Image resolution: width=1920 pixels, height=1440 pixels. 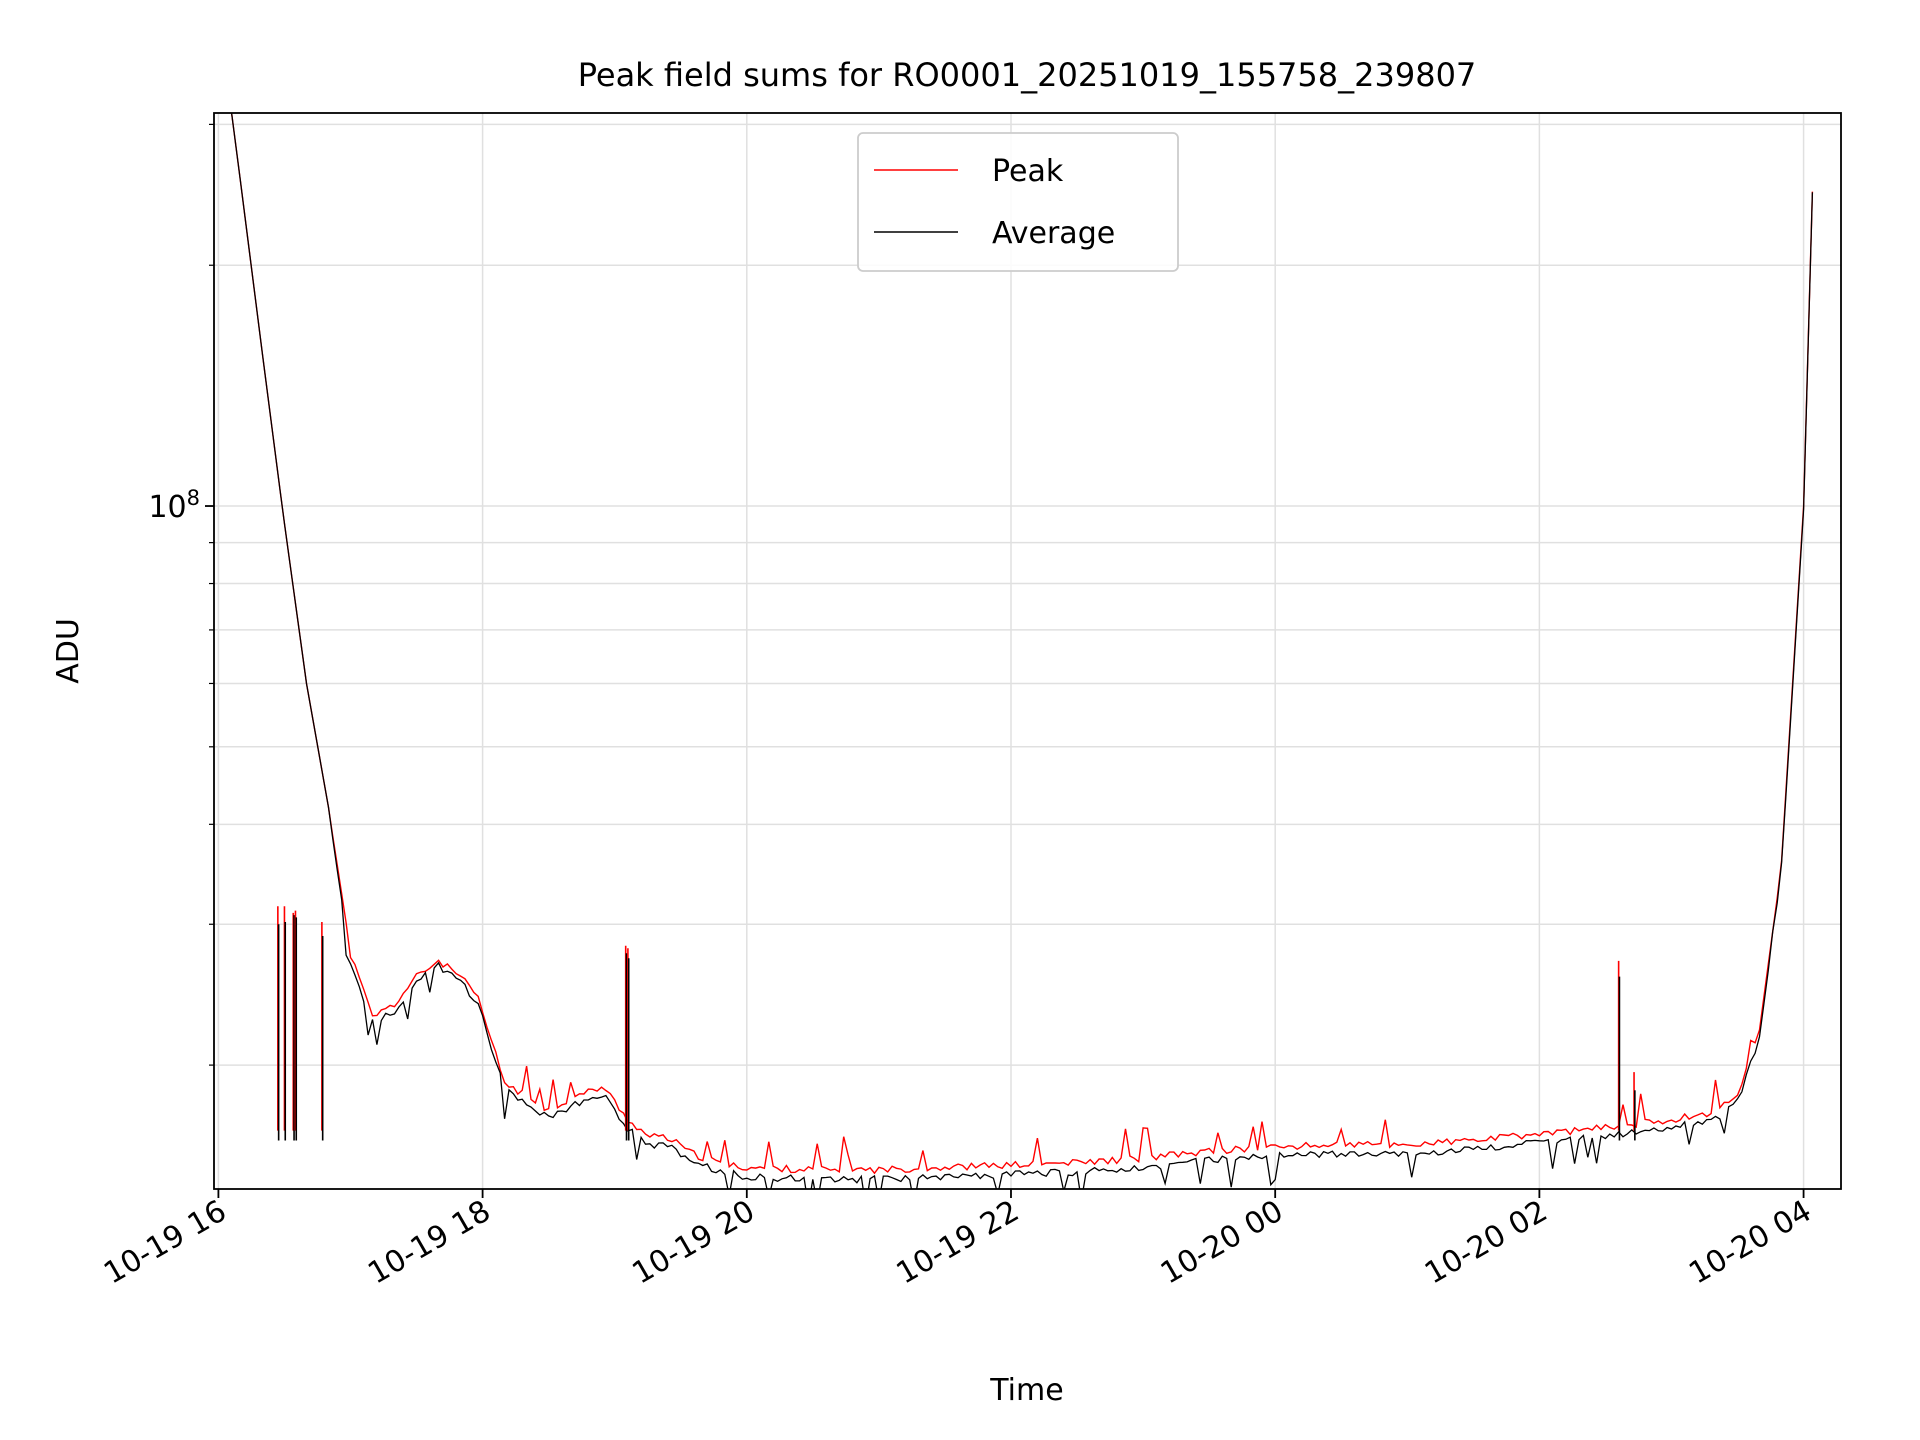 What do you see at coordinates (1026, 1390) in the screenshot?
I see `x-axis-label: Time` at bounding box center [1026, 1390].